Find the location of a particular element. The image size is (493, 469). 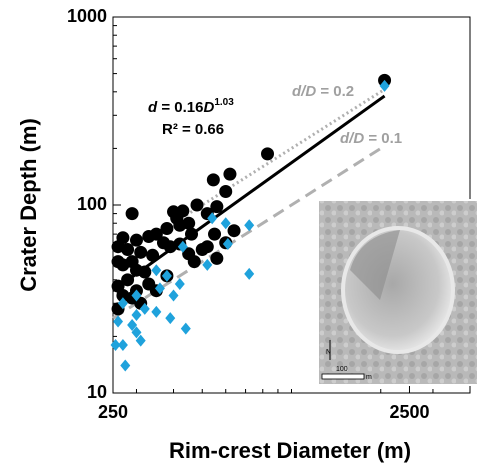

ratio-label: d/D = 0.2 is located at coordinates (323, 91).